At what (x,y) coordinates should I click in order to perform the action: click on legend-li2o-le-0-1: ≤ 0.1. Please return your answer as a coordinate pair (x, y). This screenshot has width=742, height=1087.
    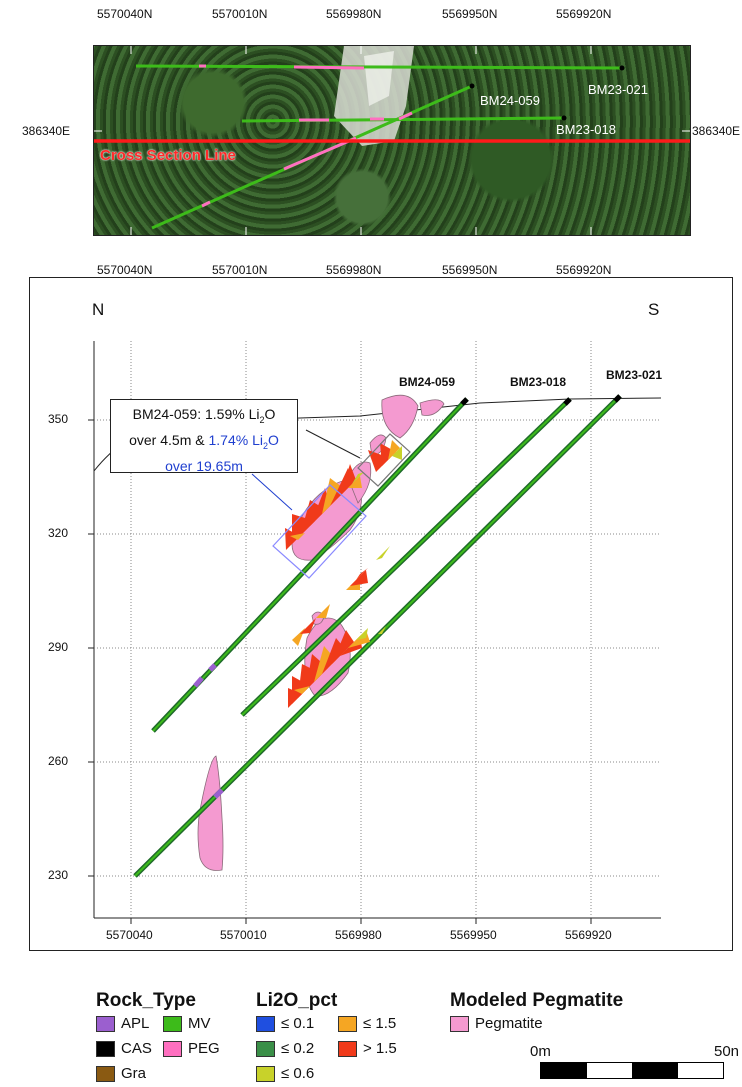
    Looking at the image, I should click on (285, 1023).